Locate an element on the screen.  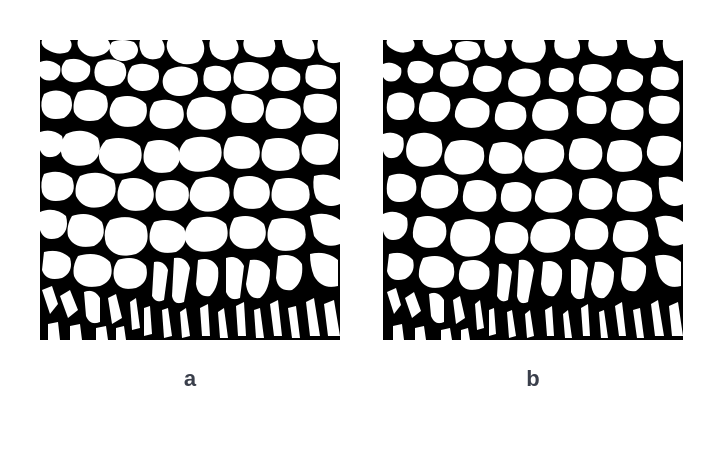
panel-label-a: a is located at coordinates (190, 378).